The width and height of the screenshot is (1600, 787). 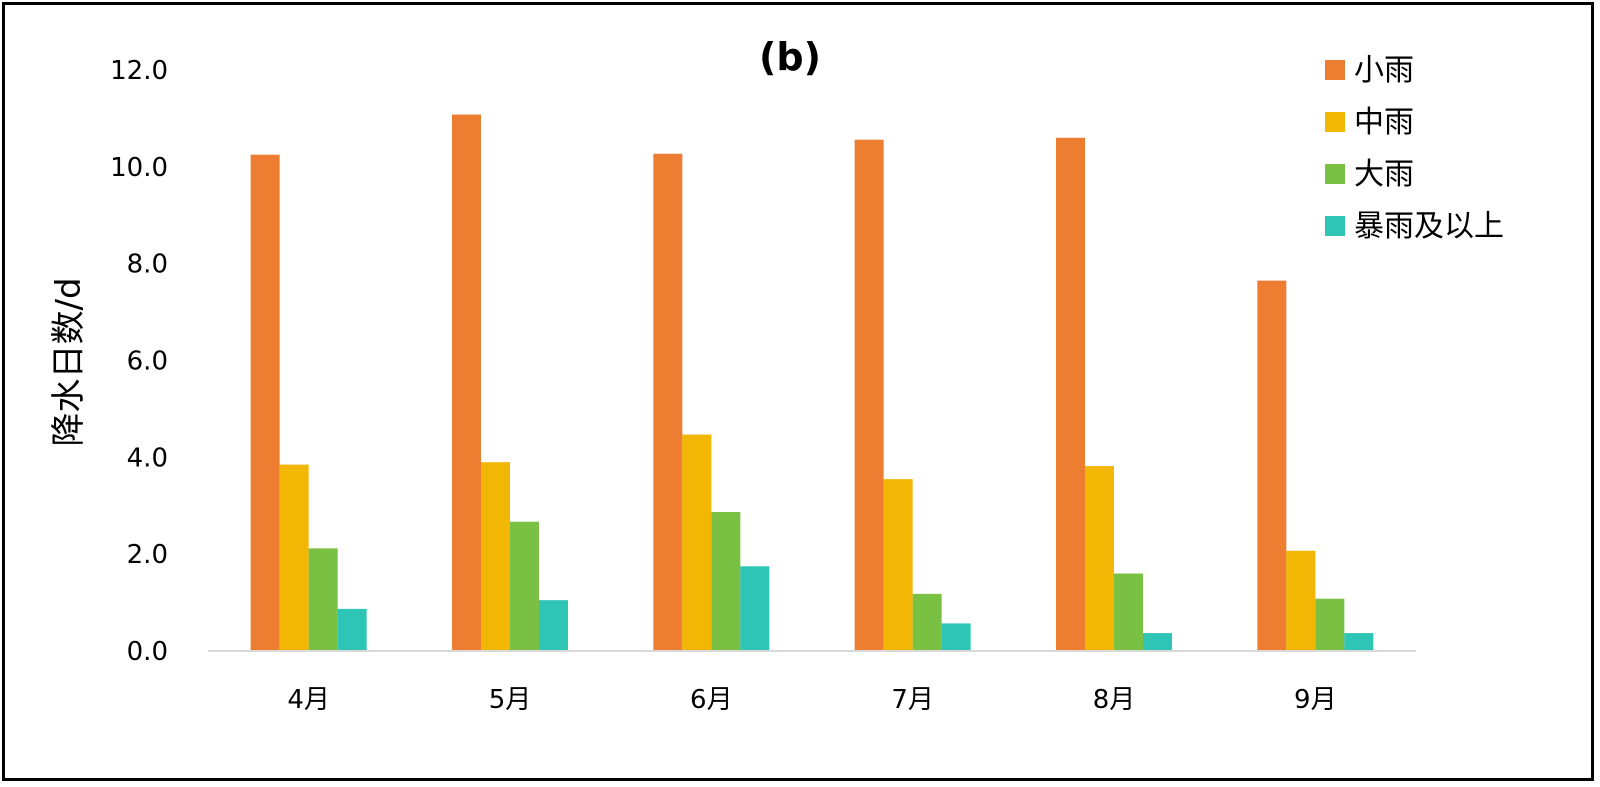 I want to click on x-tick-label: 8月, so click(x=1114, y=700).